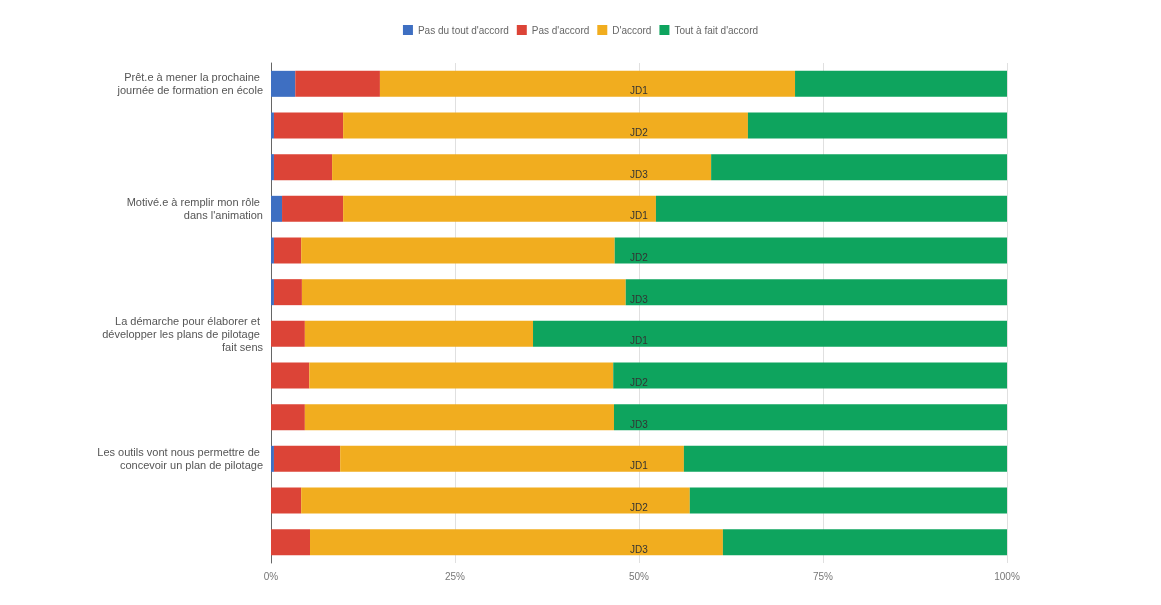  I want to click on y-tick-label: Prêt.e à mener la prochaine journée de formation en école, so click(189, 84).